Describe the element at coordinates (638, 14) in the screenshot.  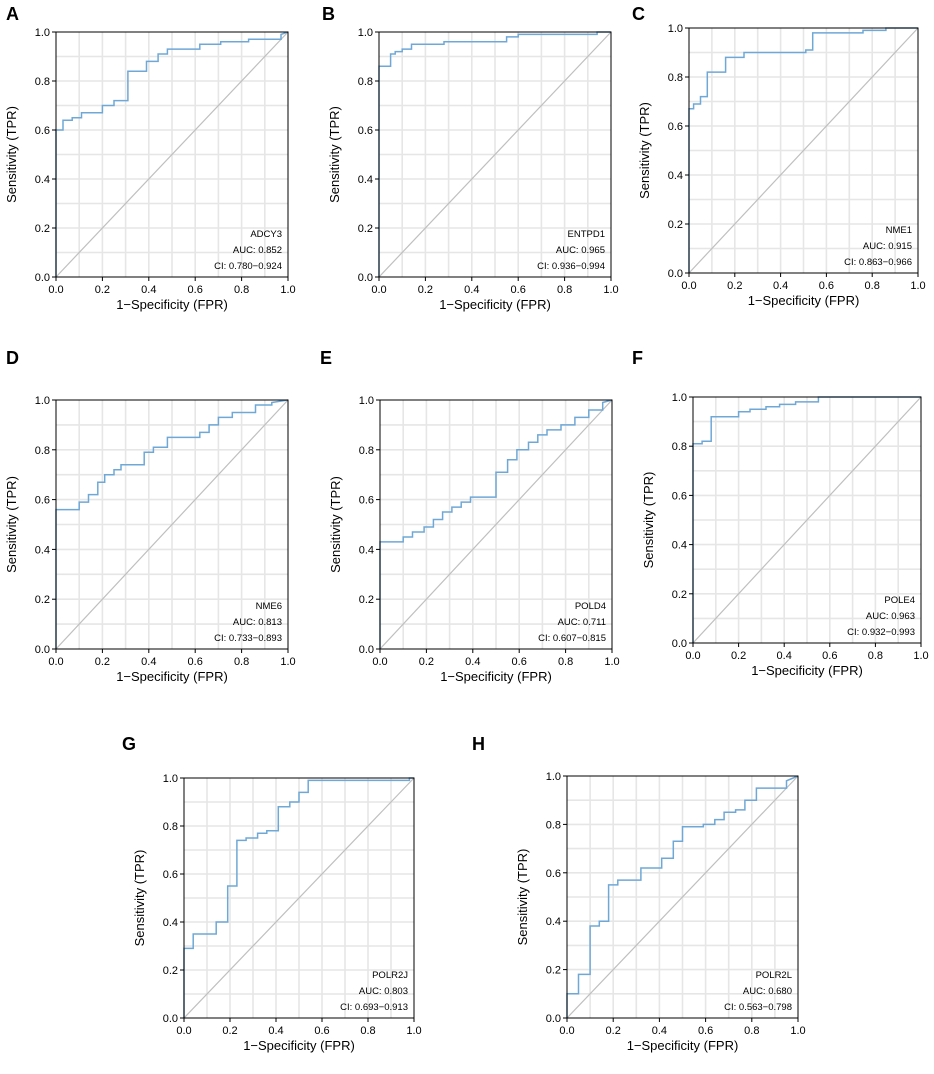
I see `panel-letter: C` at that location.